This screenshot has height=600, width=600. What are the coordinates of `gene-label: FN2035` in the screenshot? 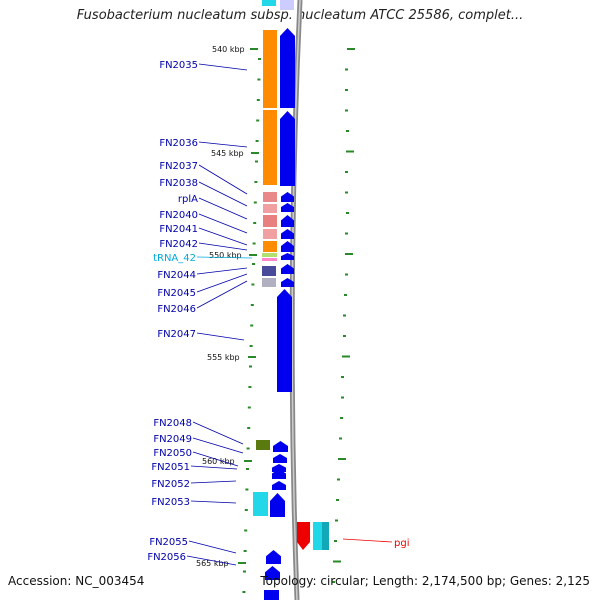 It's located at (178, 65).